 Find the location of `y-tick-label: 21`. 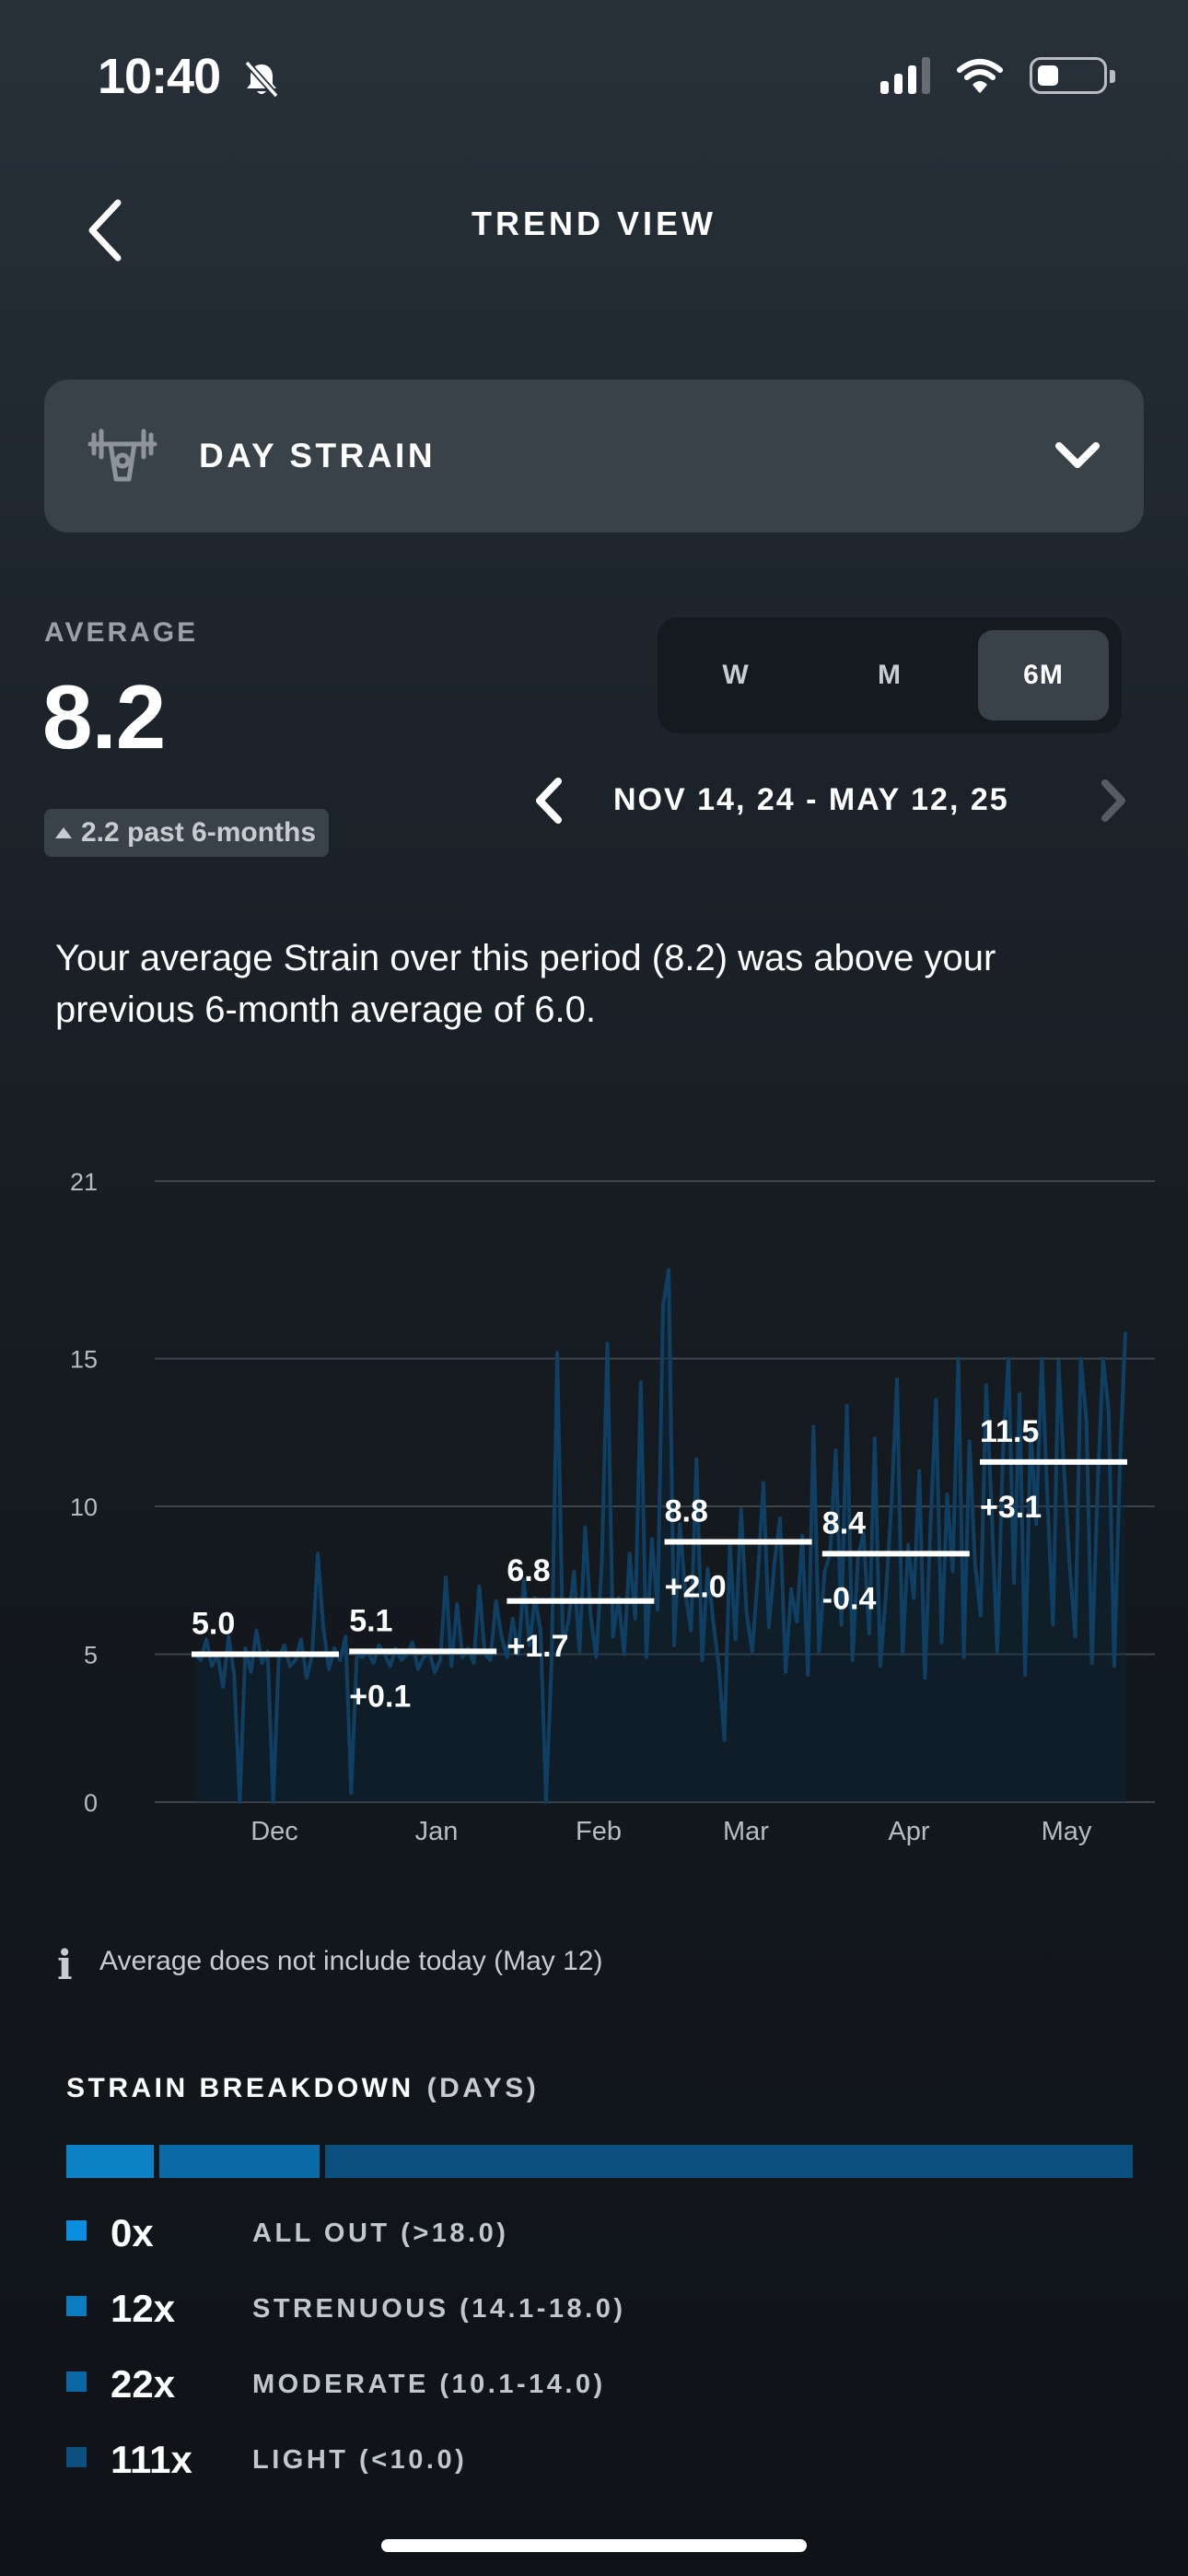

y-tick-label: 21 is located at coordinates (84, 1182).